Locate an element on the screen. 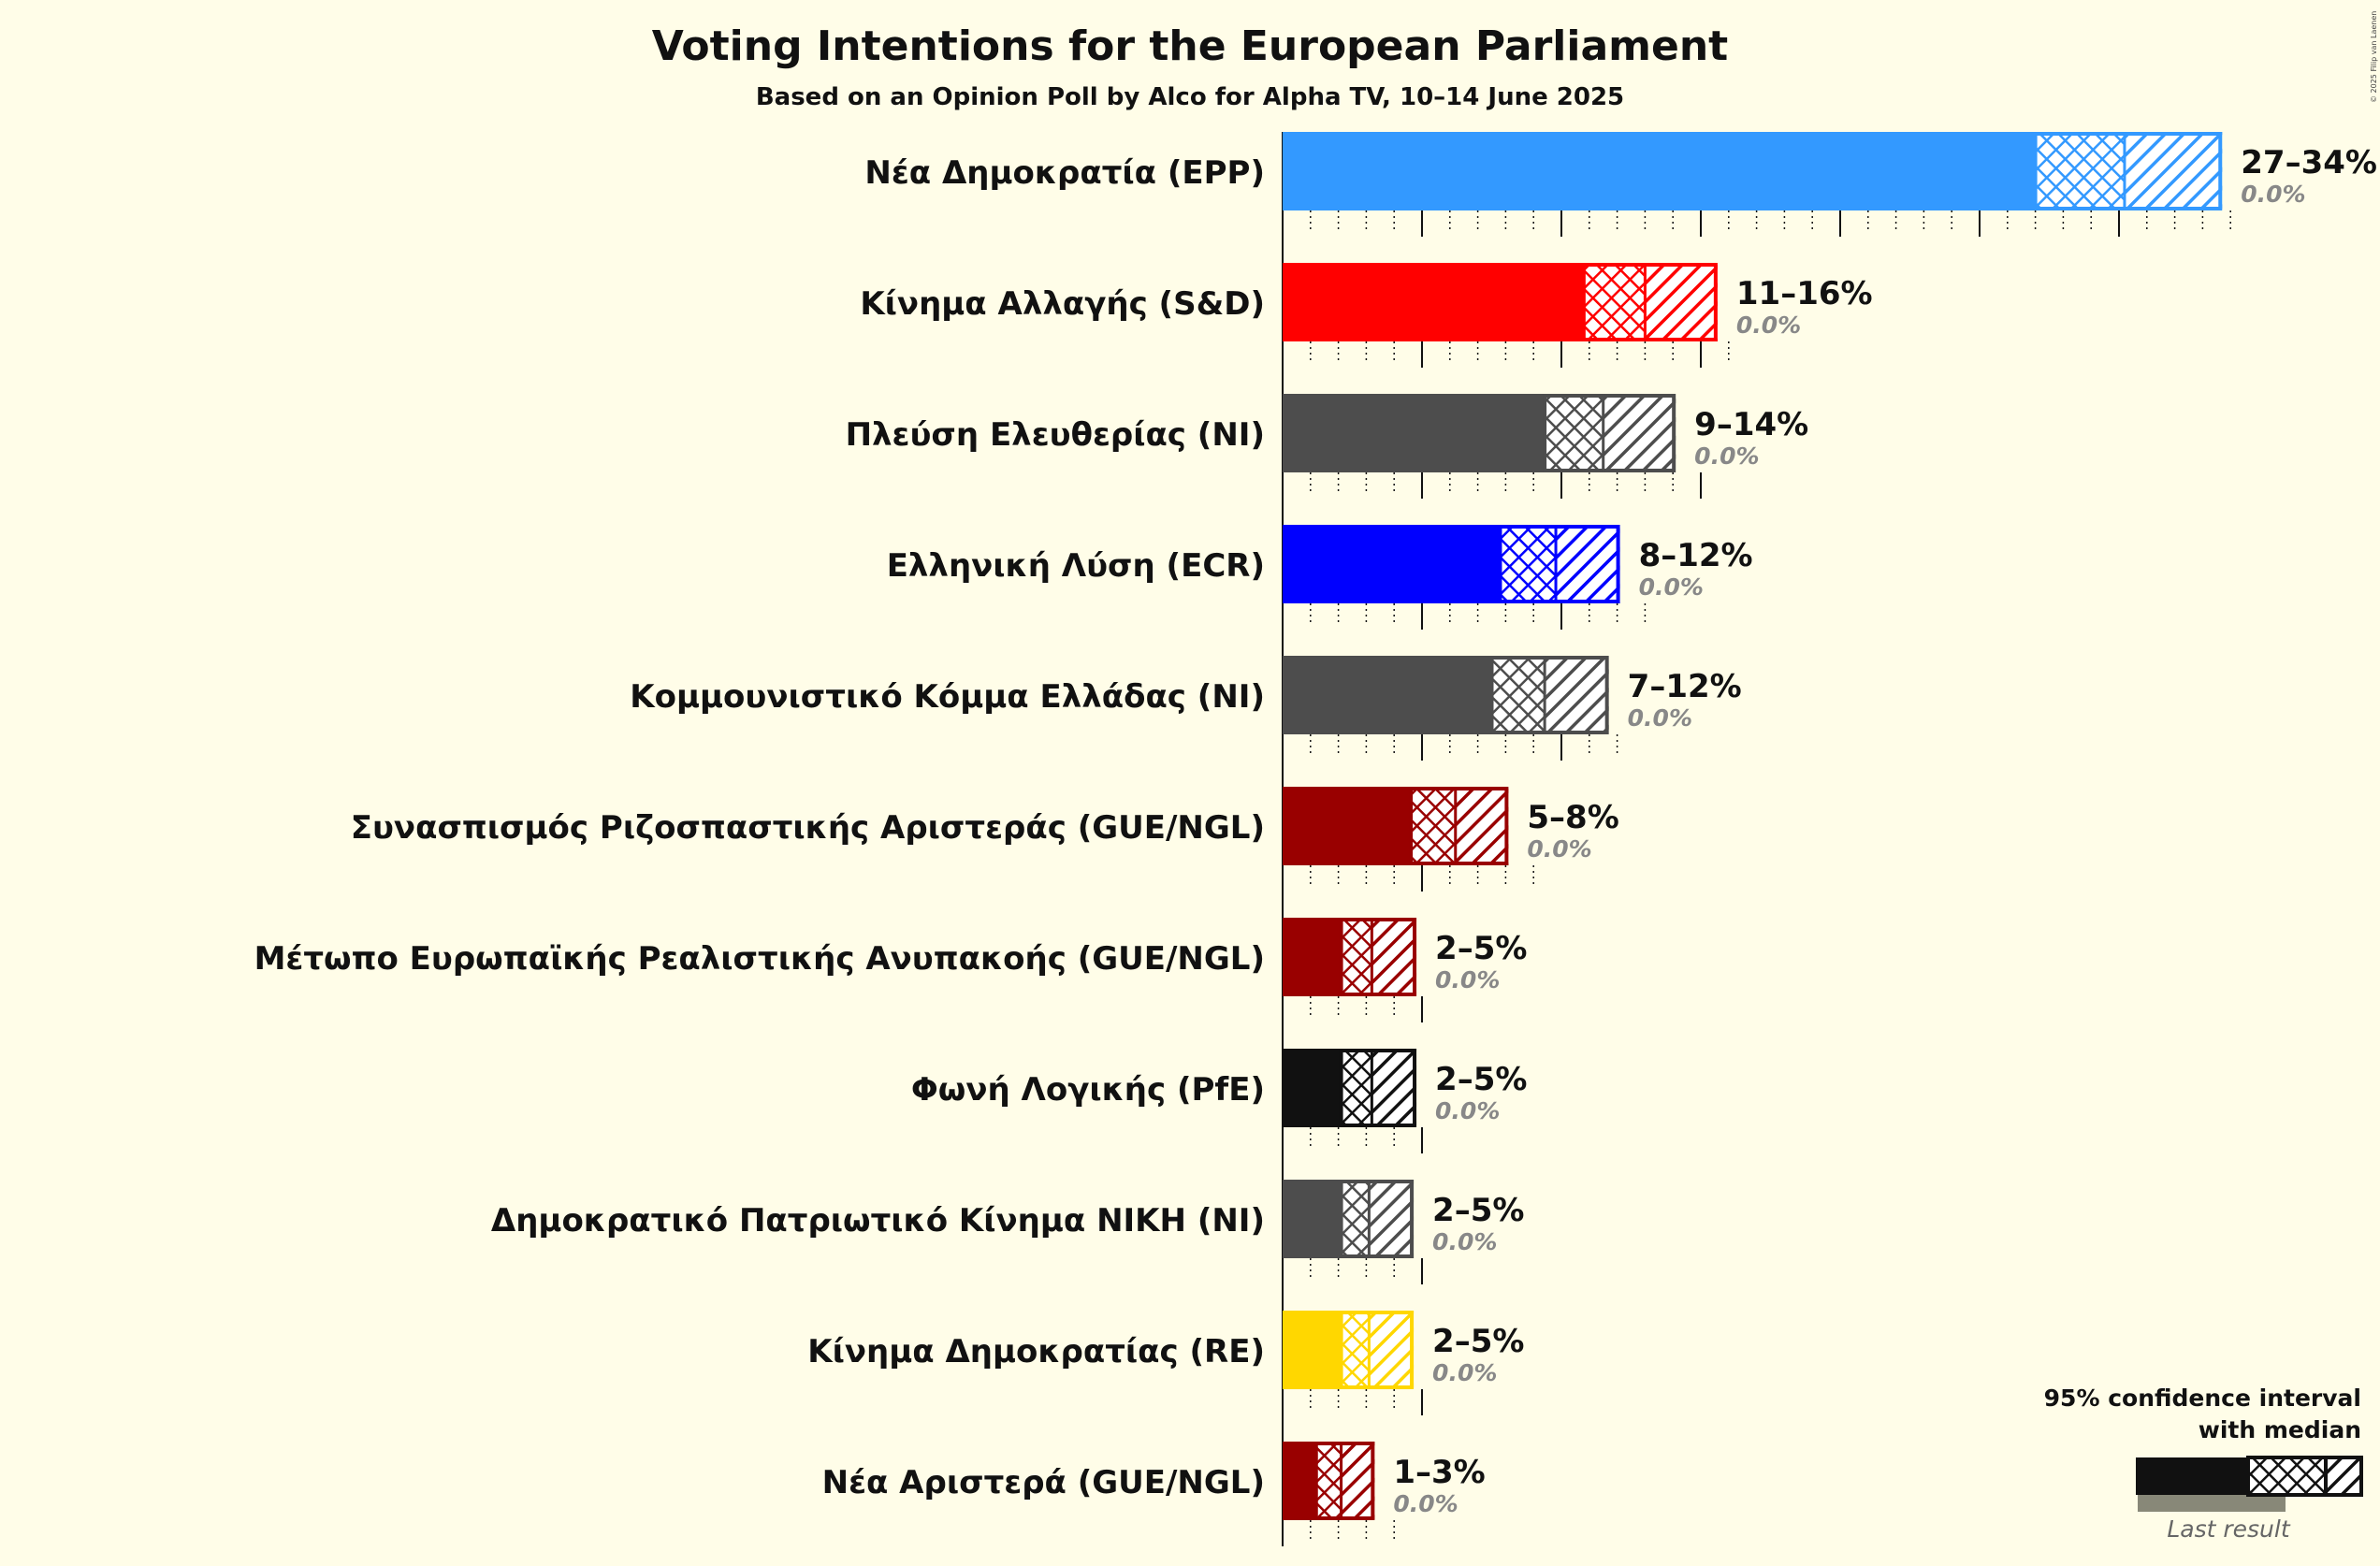  party-row: Φωνή Λογικής (PfE) 2–5%0.0% is located at coordinates (1219, 1088).